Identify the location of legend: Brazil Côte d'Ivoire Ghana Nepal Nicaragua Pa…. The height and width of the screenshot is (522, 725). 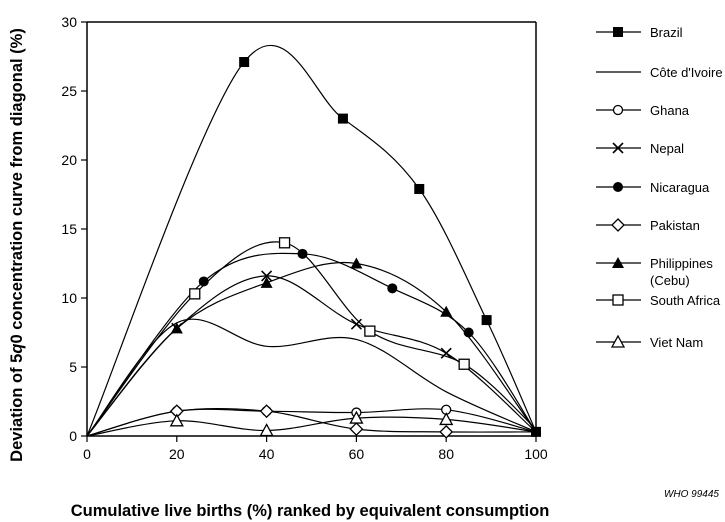
(659, 187).